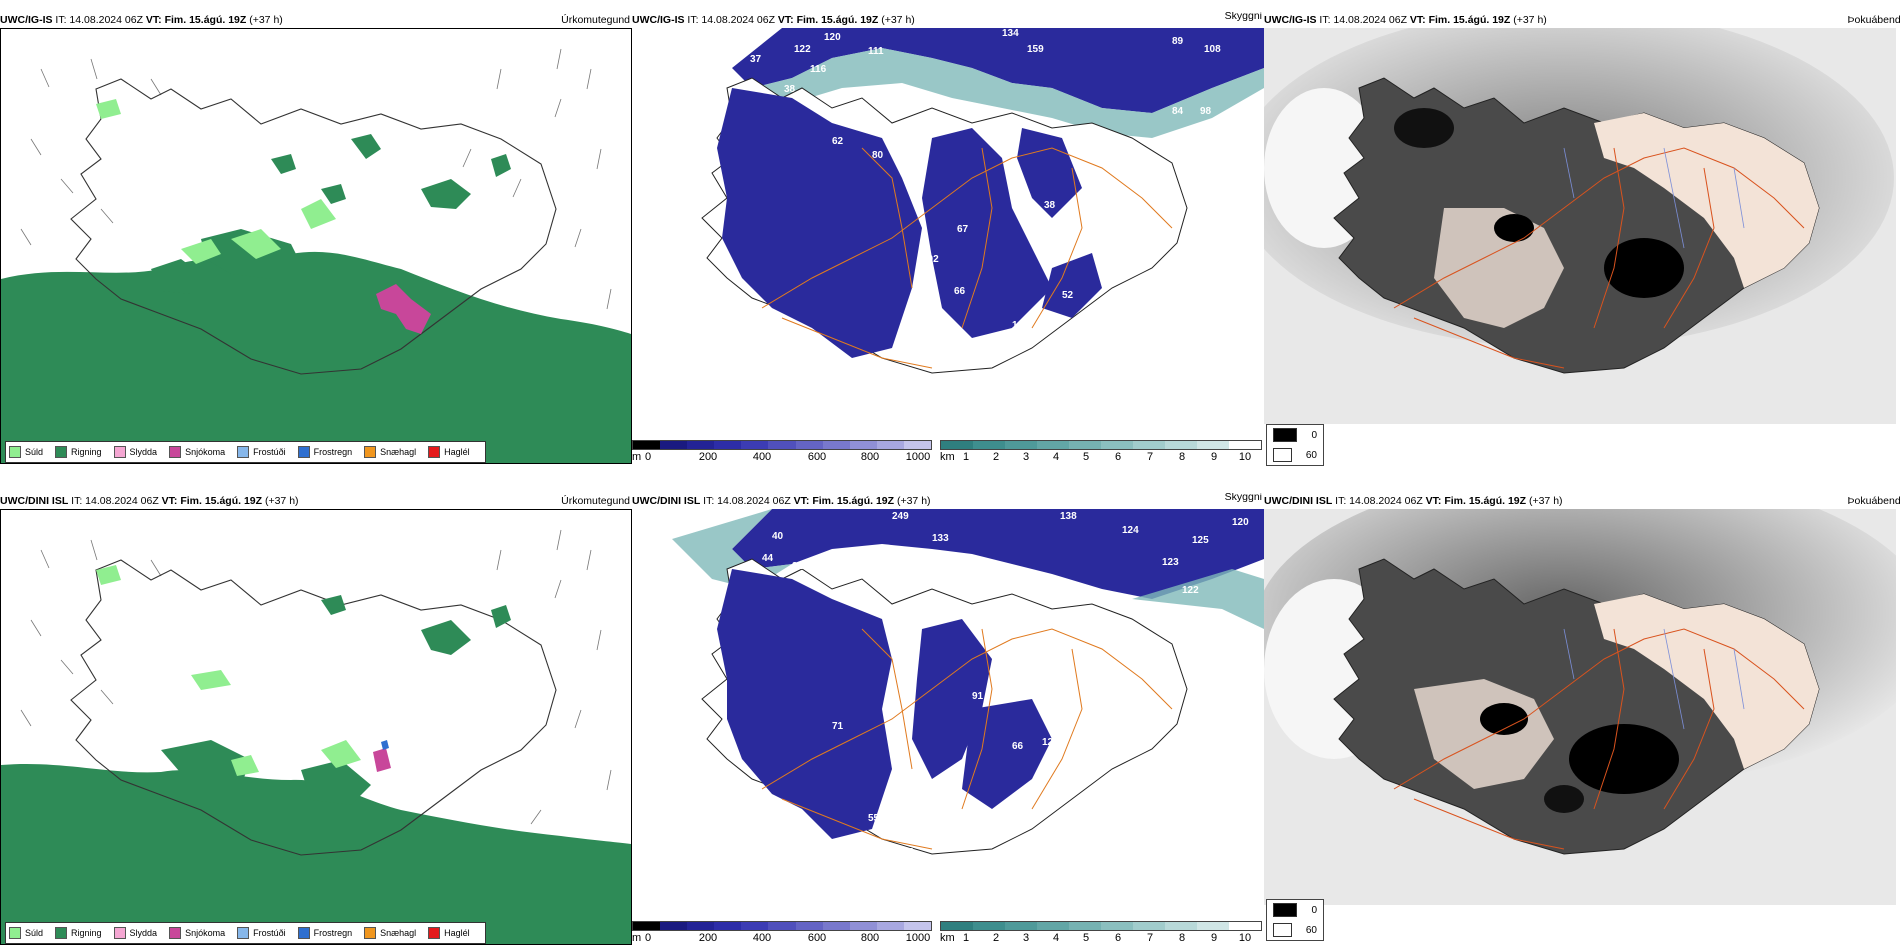  What do you see at coordinates (1101, 933) in the screenshot?
I see `visibility-colorbar: km 1 2 3 4 5 6 7 8 9 10` at bounding box center [1101, 933].